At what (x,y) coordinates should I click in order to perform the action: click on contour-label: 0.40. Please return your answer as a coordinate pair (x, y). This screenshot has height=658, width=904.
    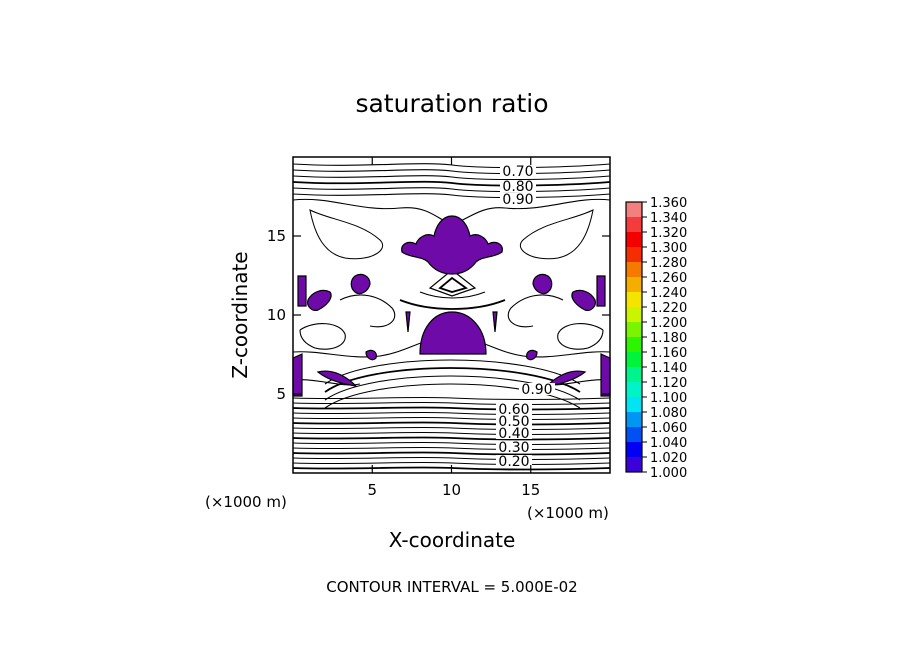
    Looking at the image, I should click on (513, 434).